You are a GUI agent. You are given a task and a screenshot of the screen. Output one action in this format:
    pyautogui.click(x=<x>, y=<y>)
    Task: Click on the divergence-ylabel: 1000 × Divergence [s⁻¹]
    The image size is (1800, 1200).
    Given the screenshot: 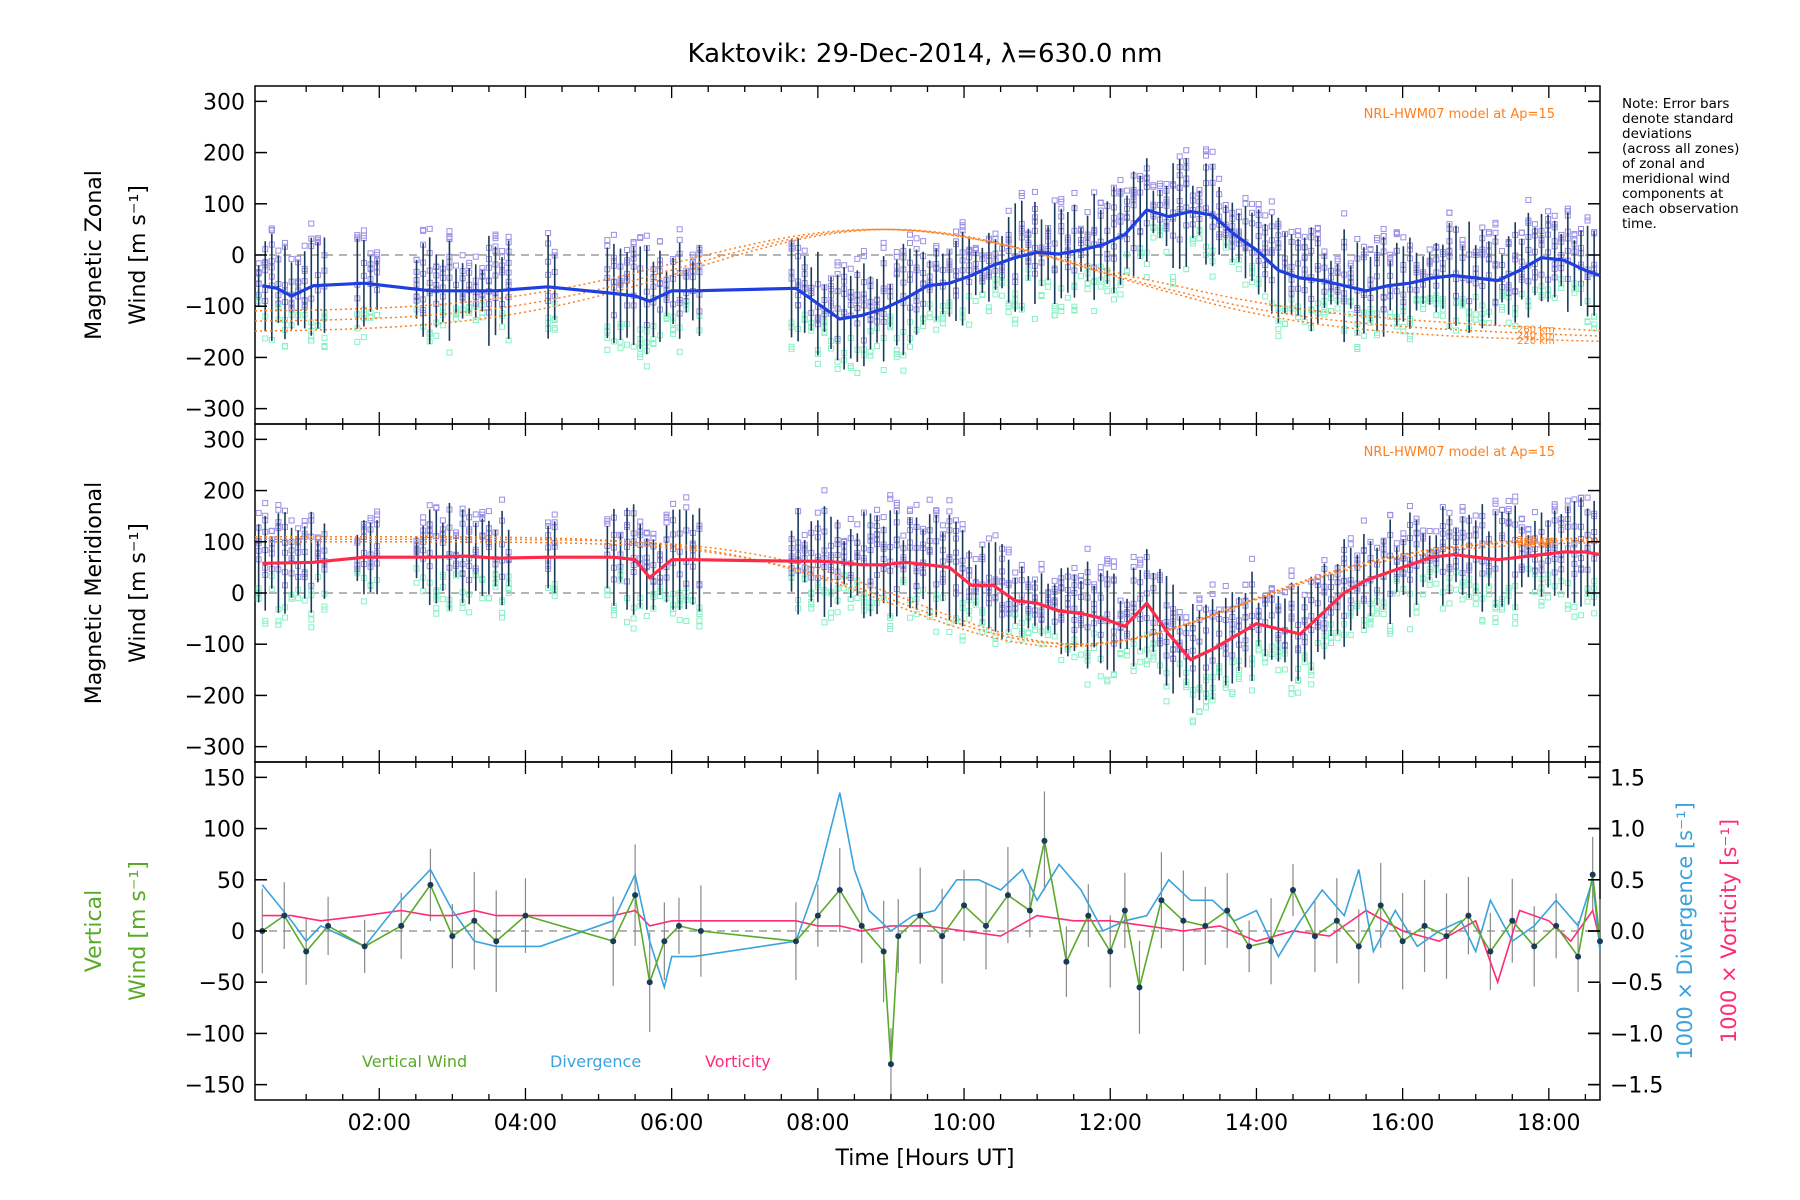 What is the action you would take?
    pyautogui.click(x=1685, y=931)
    